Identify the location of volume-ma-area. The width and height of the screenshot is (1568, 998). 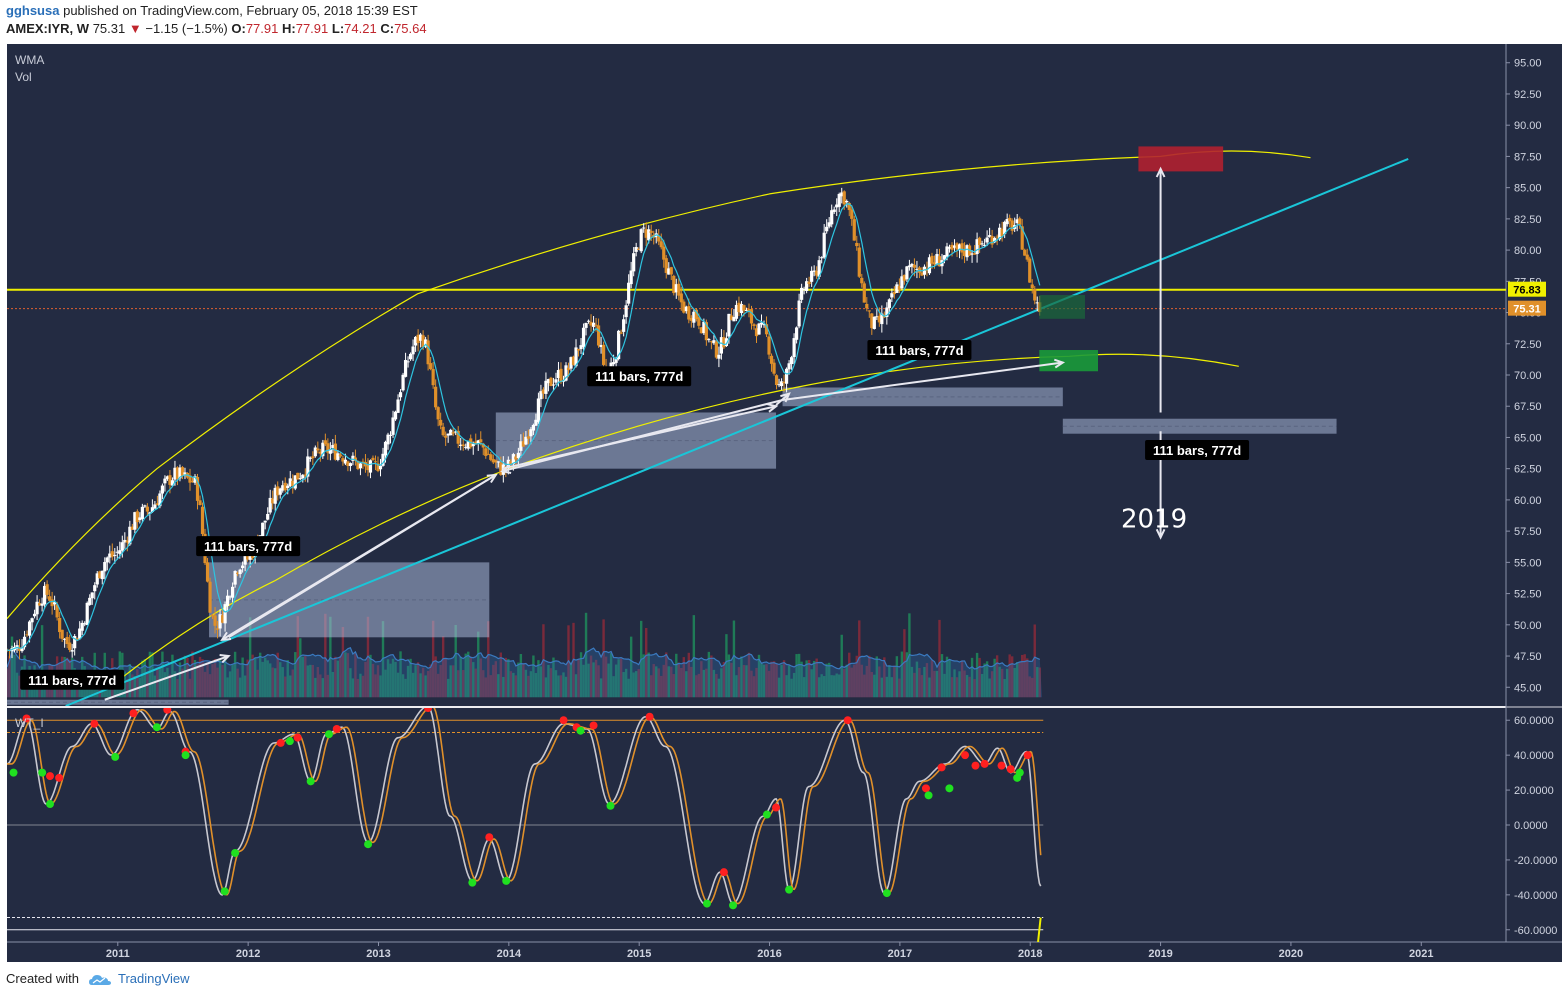
(524, 672).